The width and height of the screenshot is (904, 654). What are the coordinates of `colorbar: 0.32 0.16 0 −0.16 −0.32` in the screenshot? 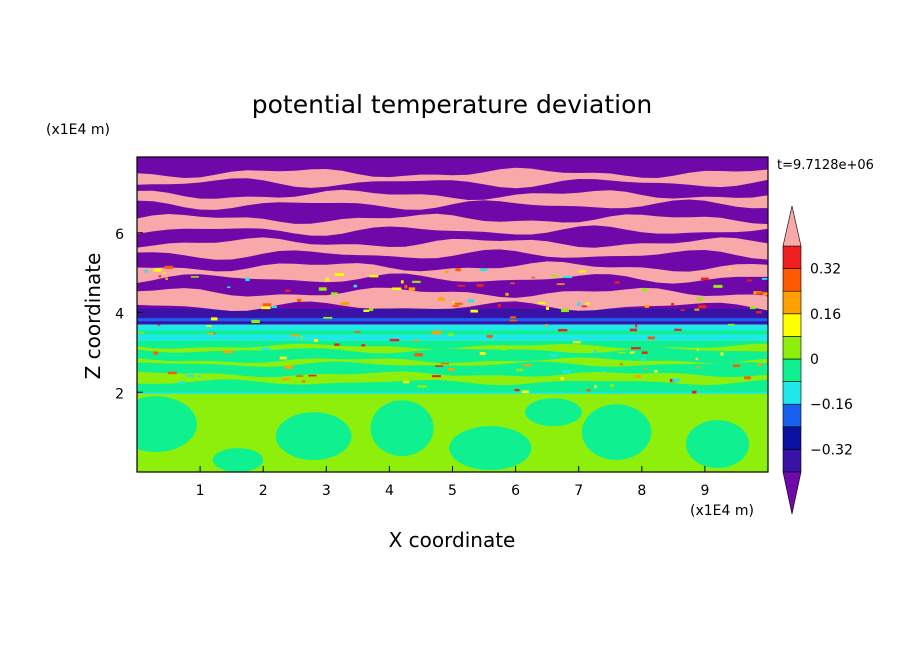 It's located at (817, 360).